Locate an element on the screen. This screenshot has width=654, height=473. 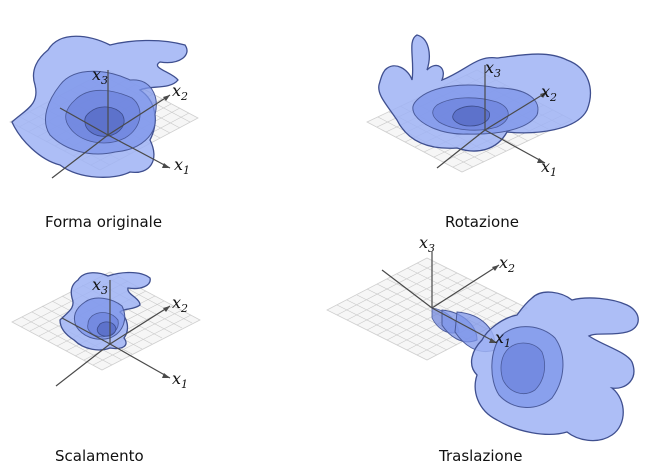
diagram-rotation: x3 x2 x1 is located at coordinates (478, 106).